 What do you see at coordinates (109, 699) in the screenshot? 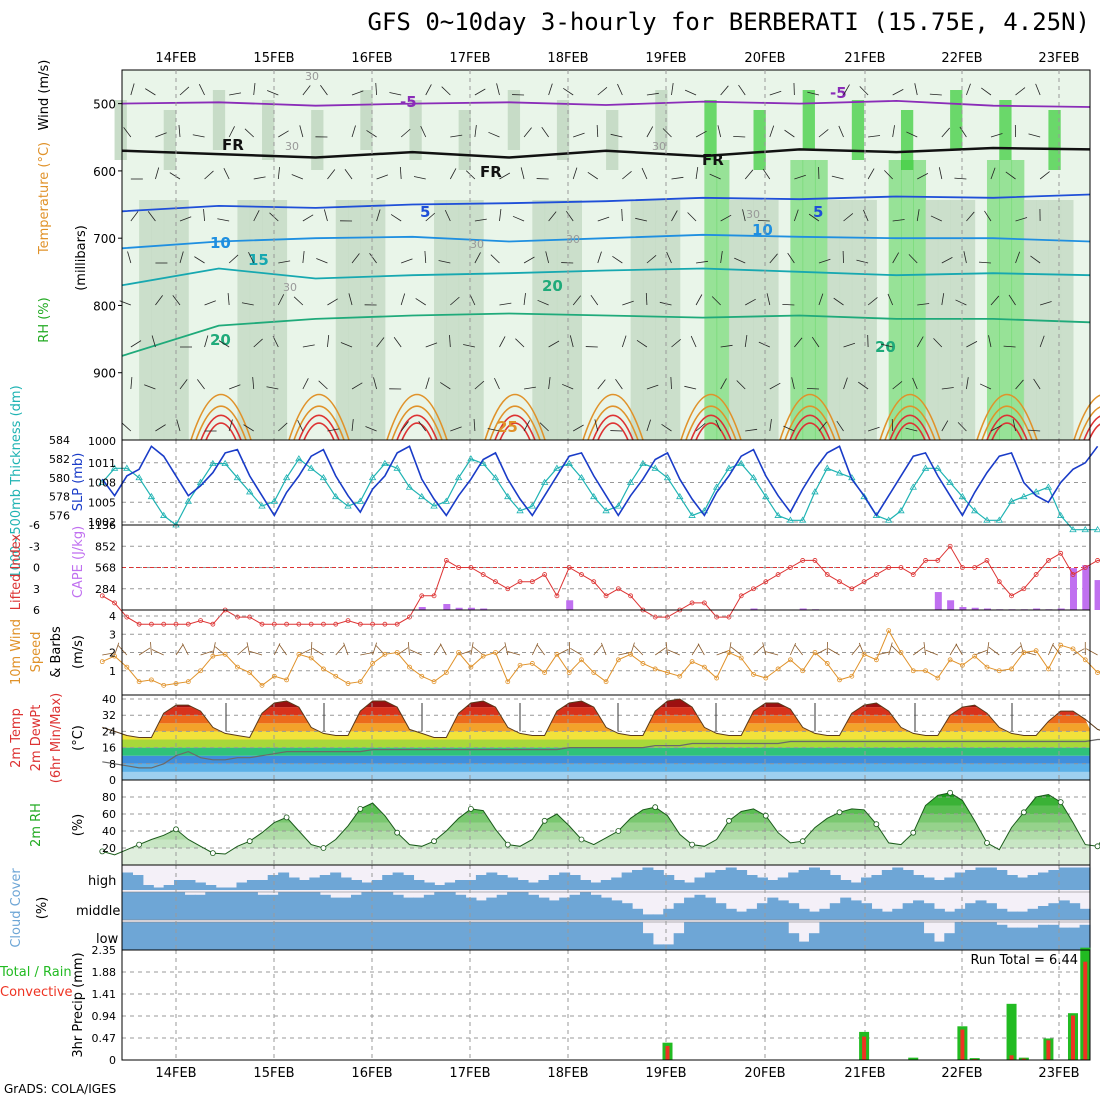
I see `temp-tick-label: 40` at bounding box center [109, 699].